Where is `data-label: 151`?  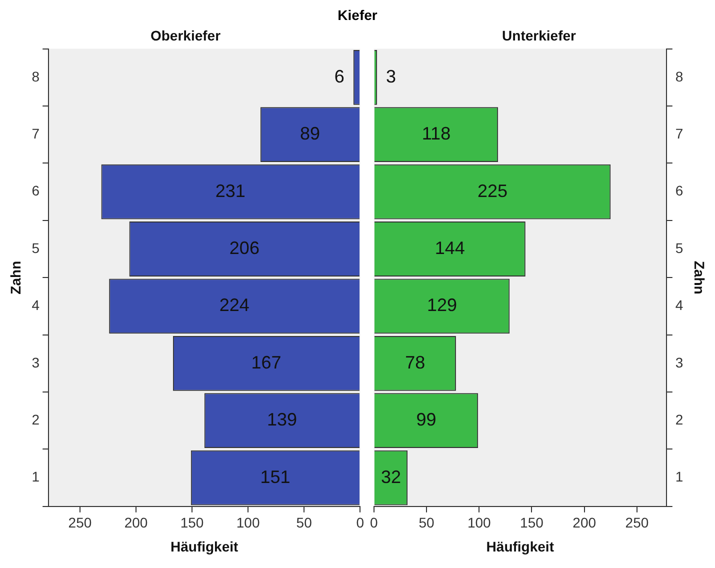 data-label: 151 is located at coordinates (275, 476).